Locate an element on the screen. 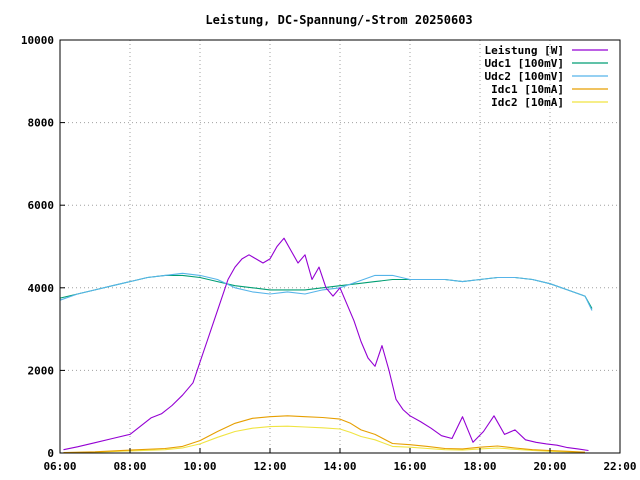 This screenshot has width=640, height=480. legend-label: Idc1 [10mA] is located at coordinates (527, 89).